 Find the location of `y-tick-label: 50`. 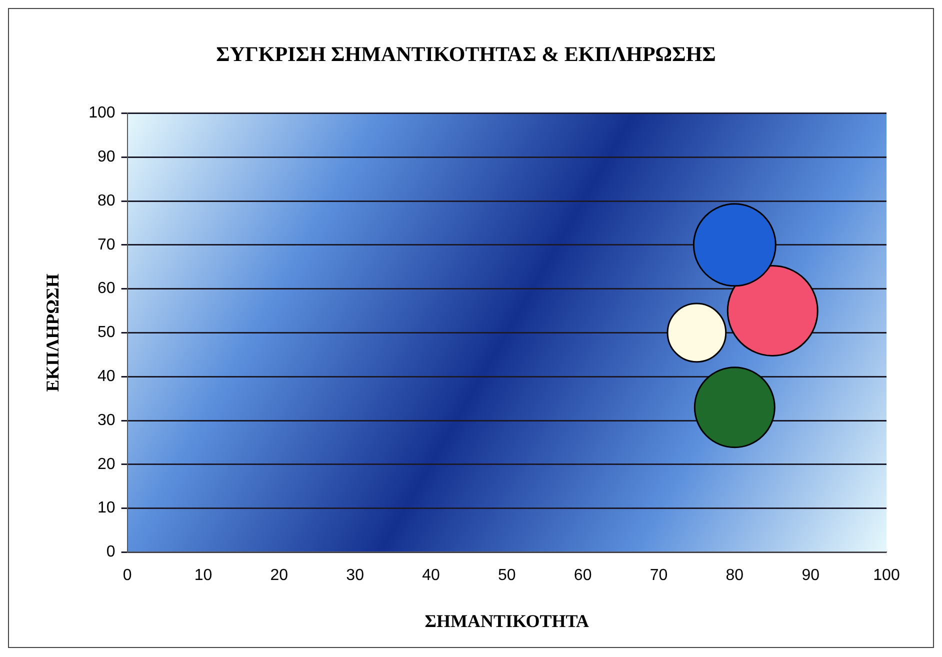

y-tick-label: 50 is located at coordinates (107, 333).